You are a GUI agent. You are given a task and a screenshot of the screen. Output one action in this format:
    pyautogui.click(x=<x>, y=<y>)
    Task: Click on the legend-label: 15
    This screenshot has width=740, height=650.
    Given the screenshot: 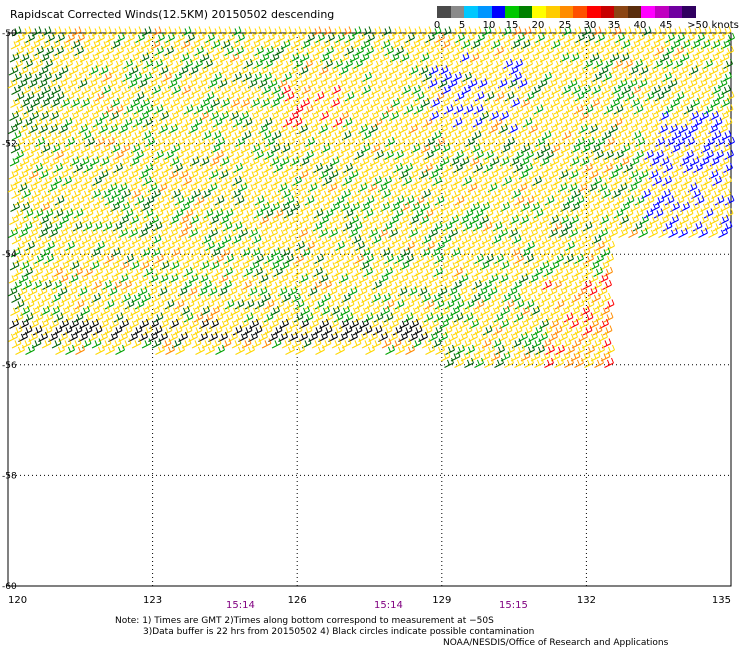 What is the action you would take?
    pyautogui.click(x=512, y=25)
    